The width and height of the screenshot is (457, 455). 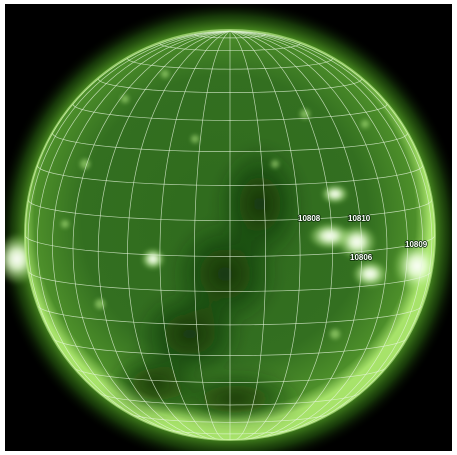 I want to click on region-label-2: 10810, so click(x=359, y=218).